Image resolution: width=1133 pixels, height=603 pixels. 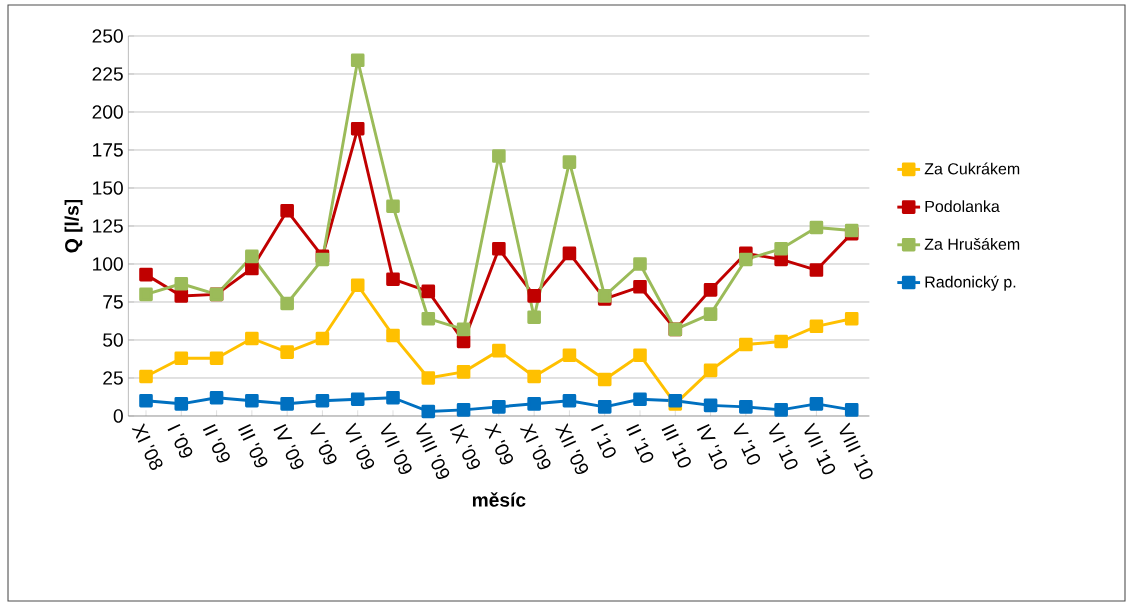 I want to click on x-tick-label: I '09, so click(x=180, y=440).